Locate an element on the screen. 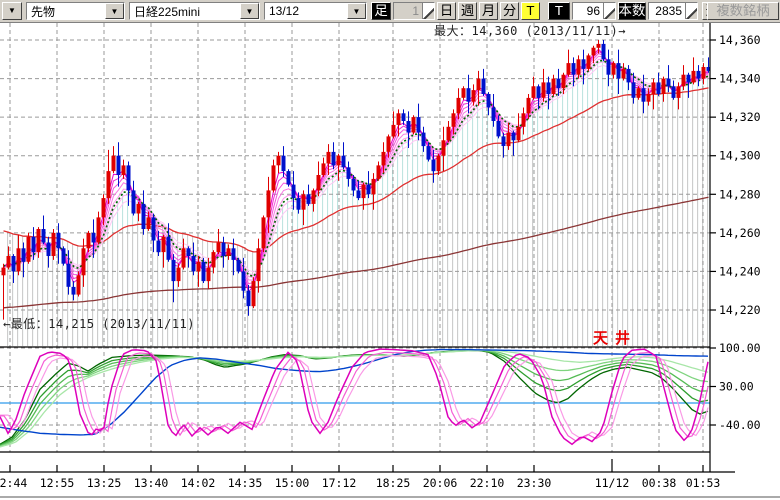  svg-text: 13:40 is located at coordinates (151, 483).